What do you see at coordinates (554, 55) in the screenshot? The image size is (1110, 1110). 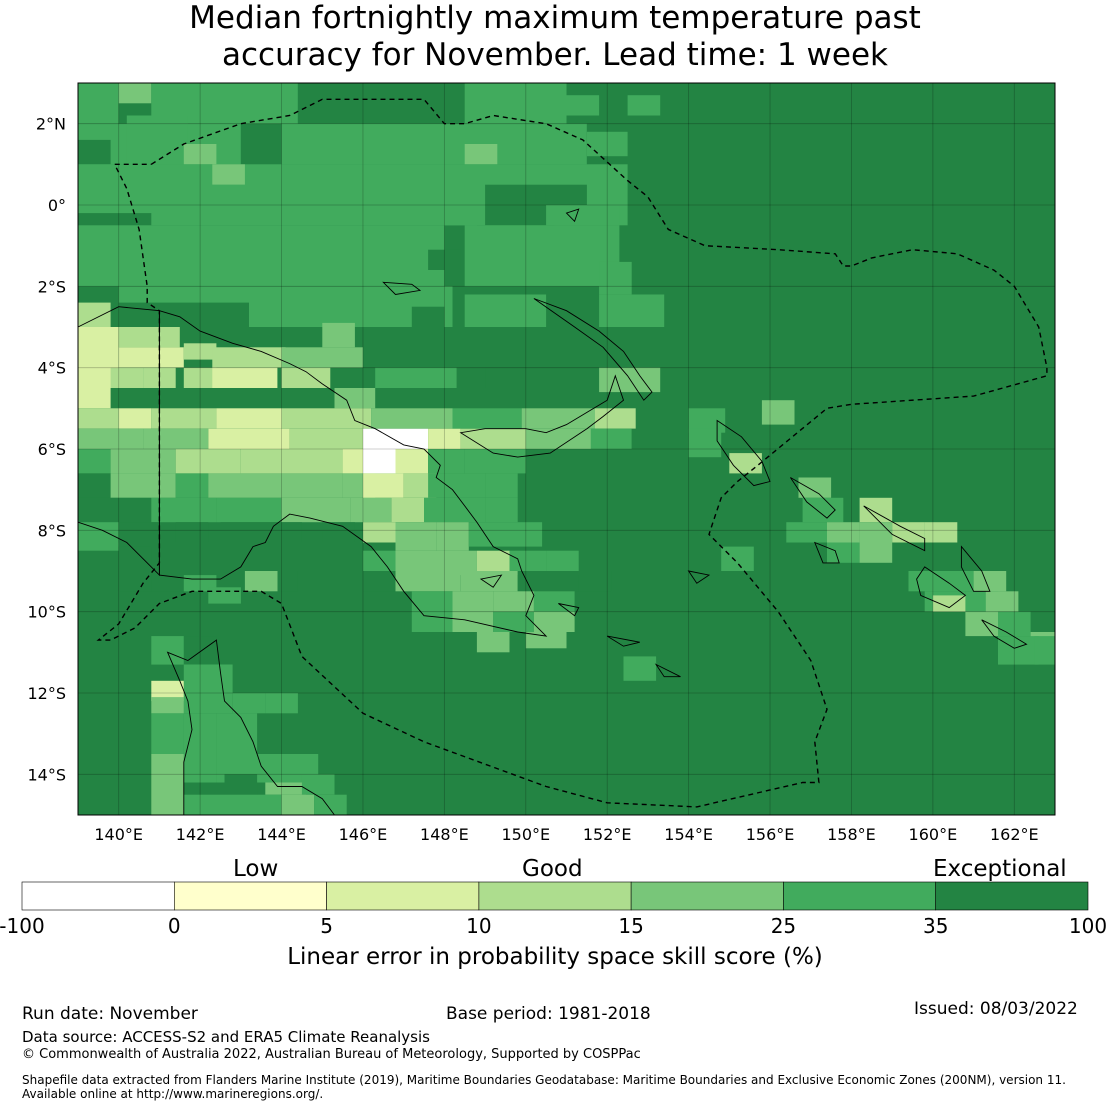 I see `map-title-line-2: accuracy for November. Lead time: 1 week` at bounding box center [554, 55].